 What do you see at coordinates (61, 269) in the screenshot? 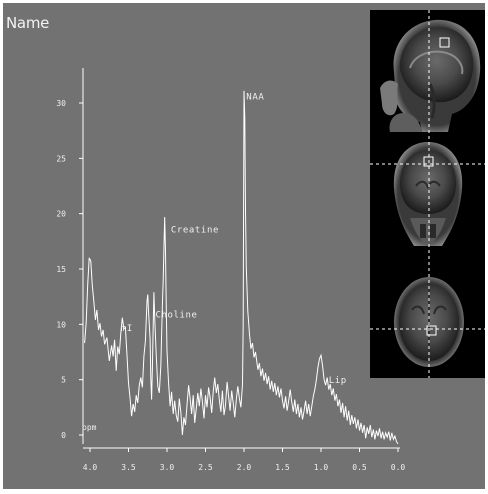
I see `y-tick-label: 15` at bounding box center [61, 269].